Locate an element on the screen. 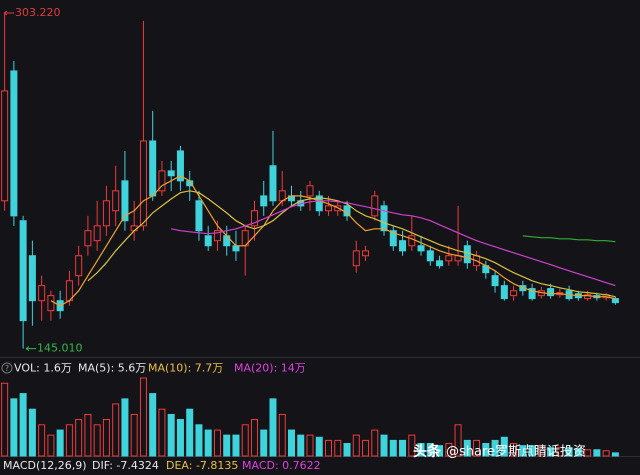 Image resolution: width=640 pixels, height=475 pixels. macd-label: MACD: 0.7622 is located at coordinates (281, 465).